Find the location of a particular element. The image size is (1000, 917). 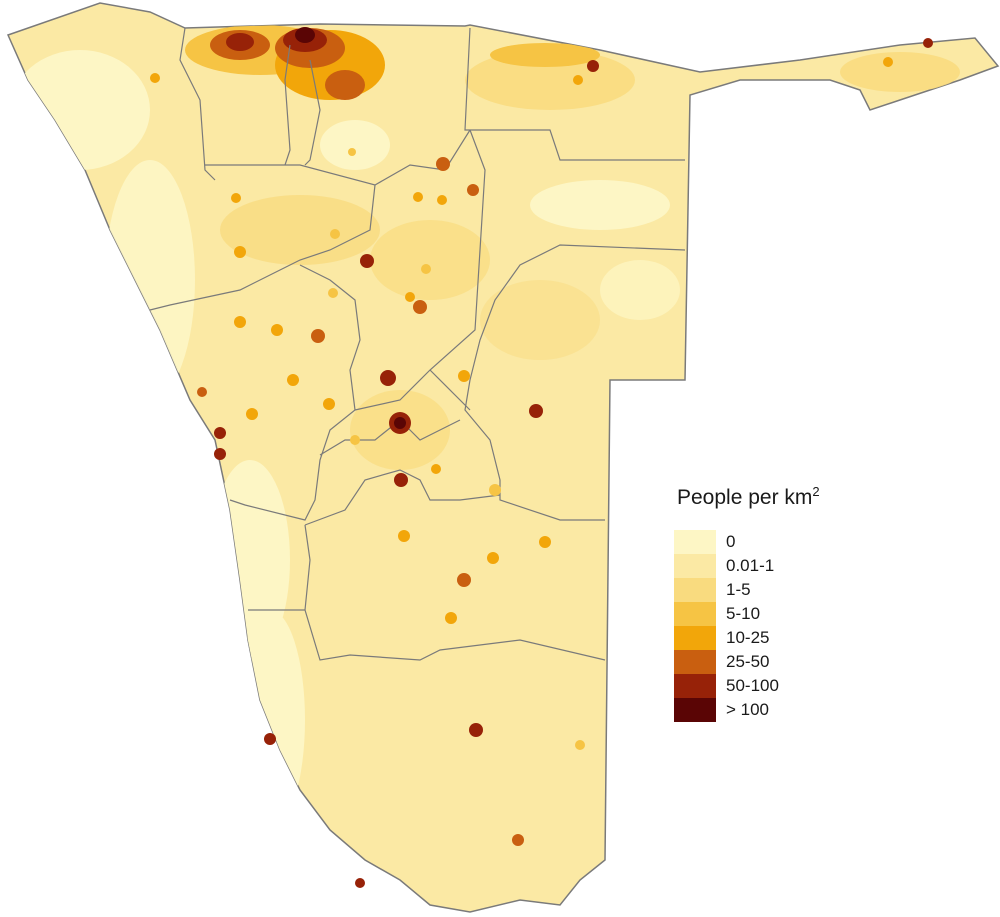

legend-label: 50-100 is located at coordinates (752, 685).